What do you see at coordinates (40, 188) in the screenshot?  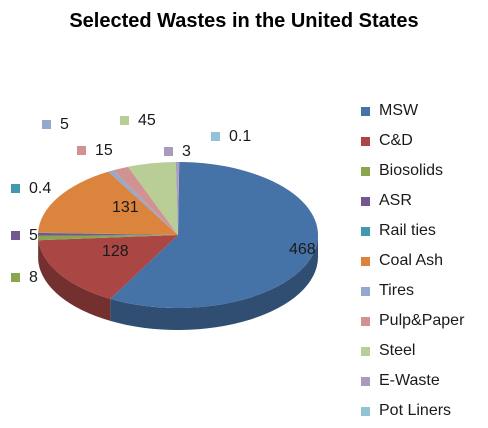 I see `data-label-text: 0.4` at bounding box center [40, 188].